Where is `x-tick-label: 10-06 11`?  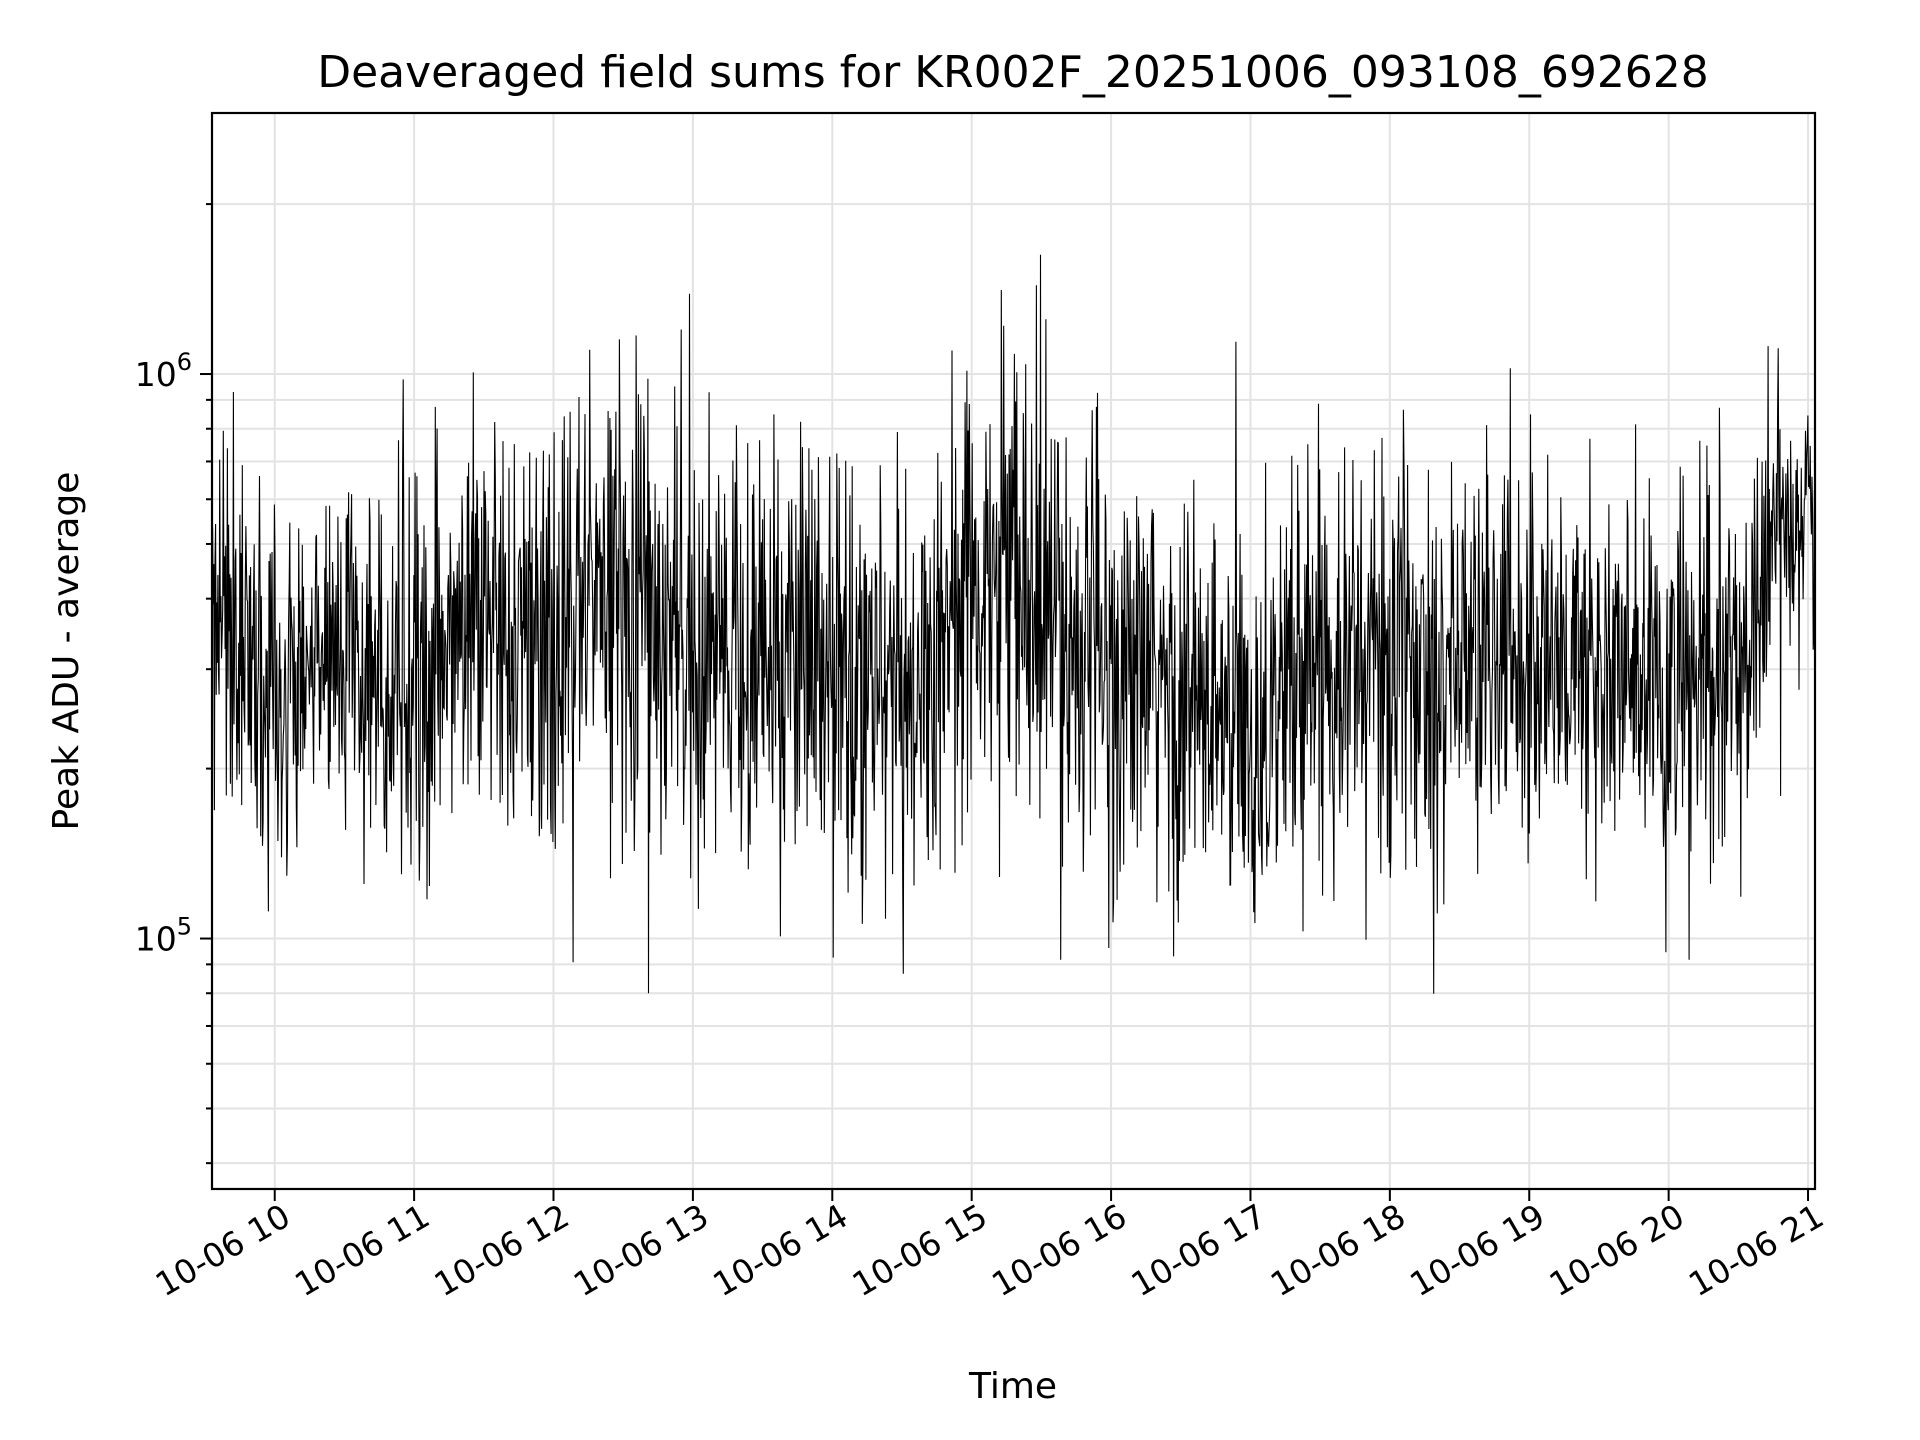 x-tick-label: 10-06 11 is located at coordinates (362, 1250).